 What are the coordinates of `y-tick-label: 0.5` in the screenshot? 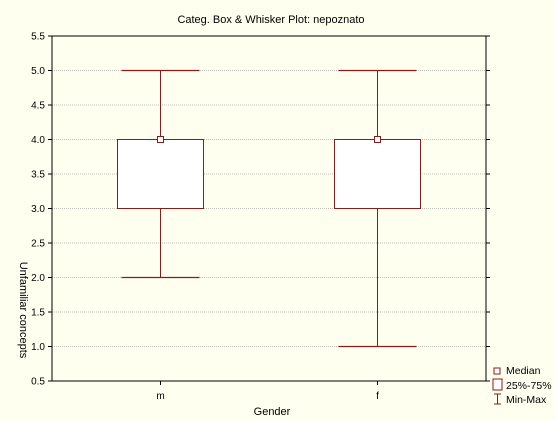 It's located at (38, 382).